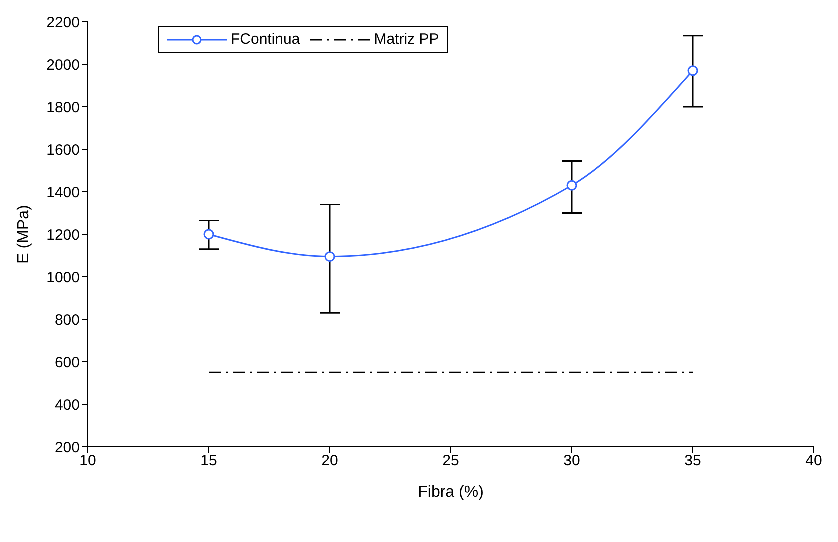 The image size is (838, 542). Describe the element at coordinates (451, 461) in the screenshot. I see `x-tick-label: 25` at that location.